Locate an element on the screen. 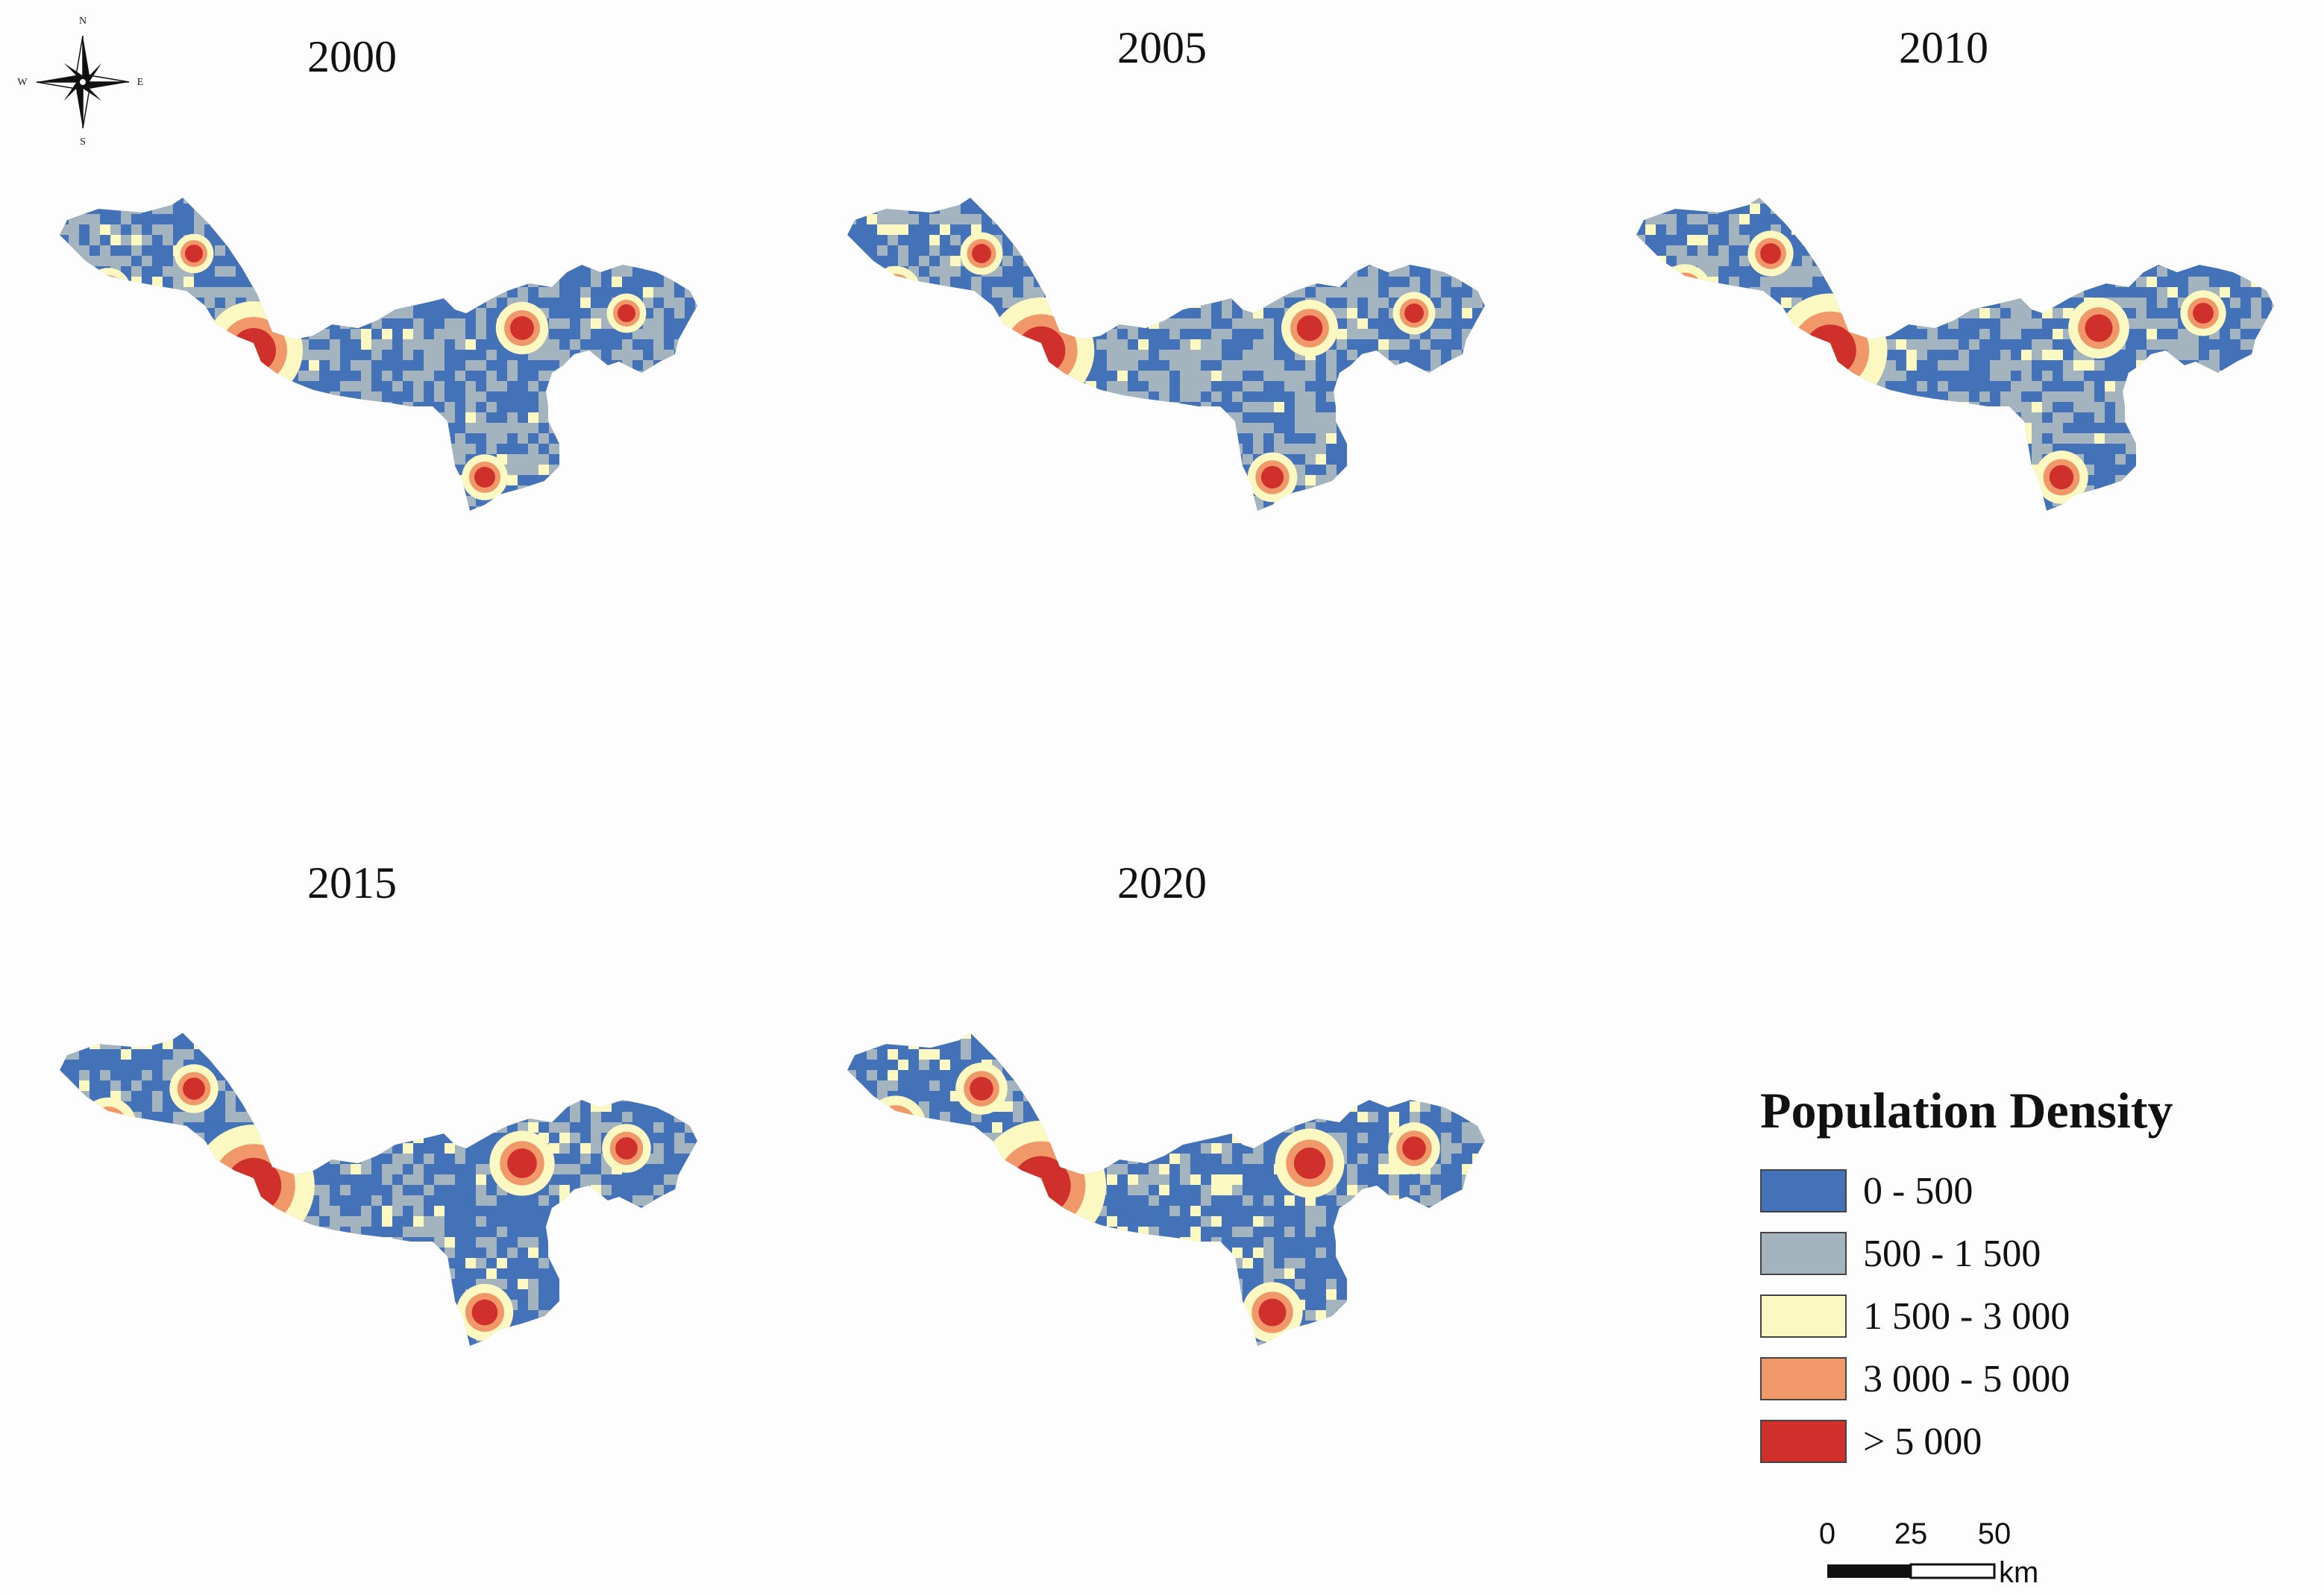 The width and height of the screenshot is (2324, 1595). legend-swatch is located at coordinates (1804, 1441).